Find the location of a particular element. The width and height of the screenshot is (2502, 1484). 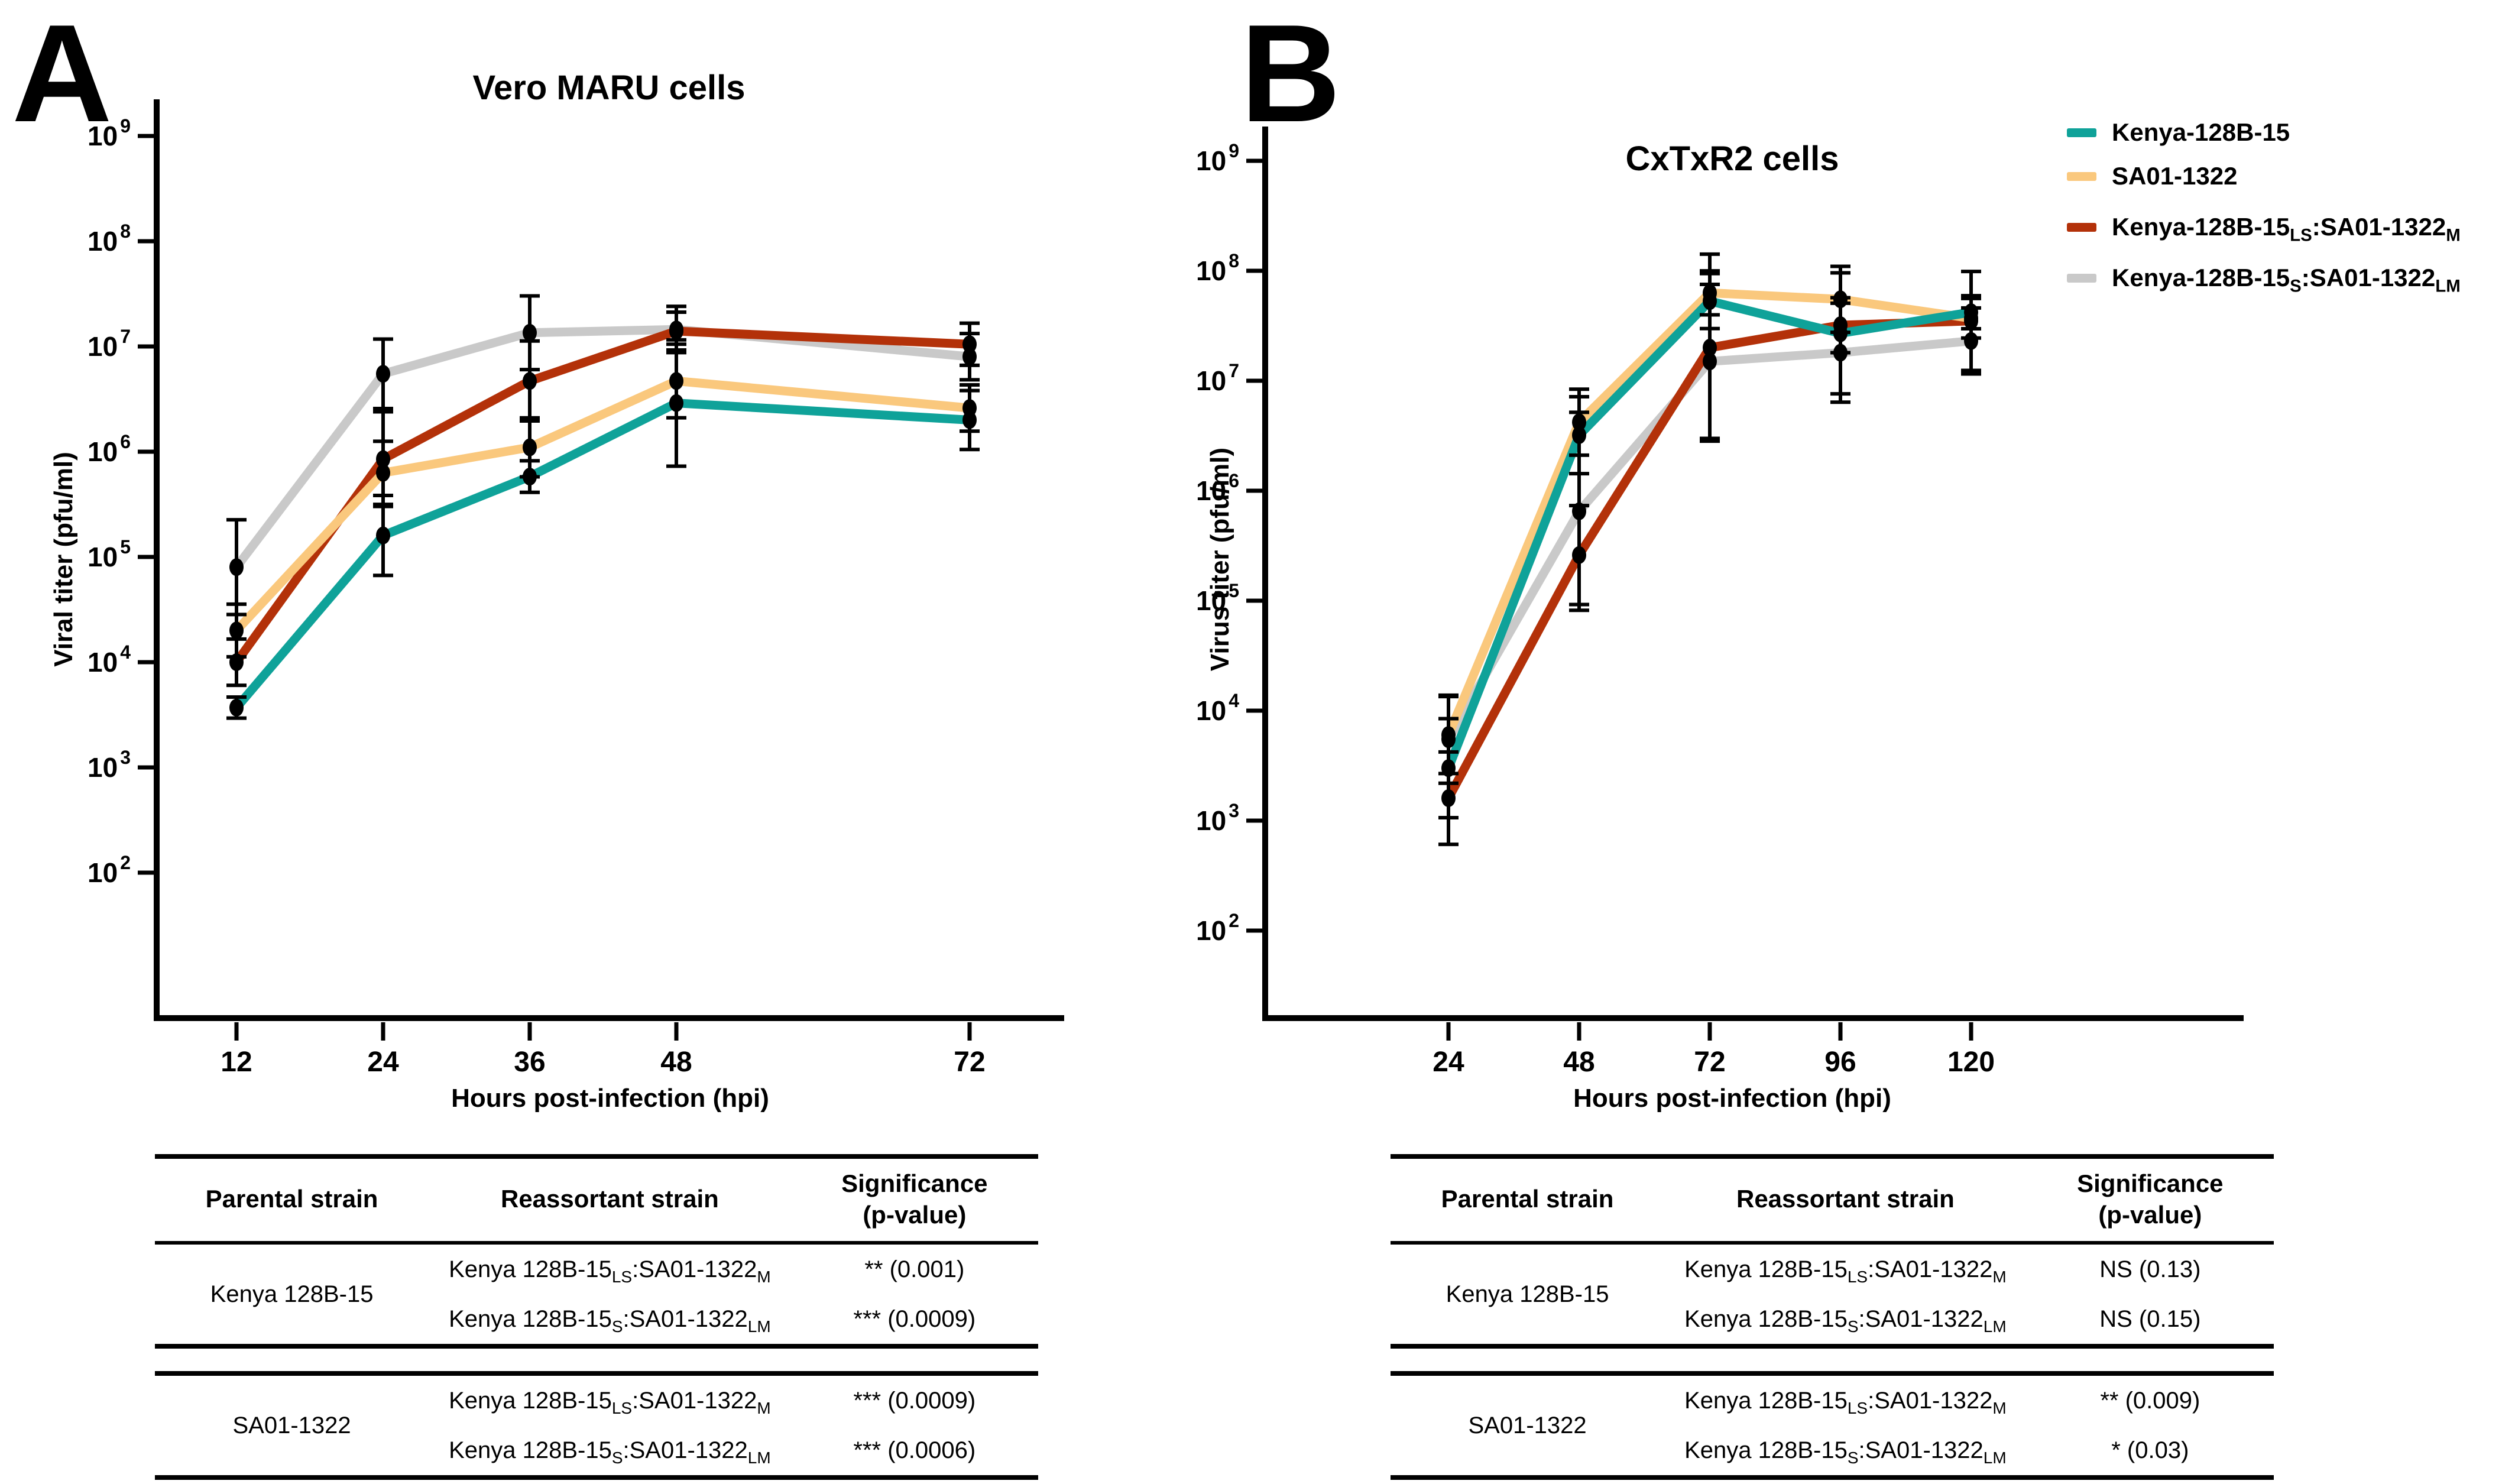

series-points-teal is located at coordinates (603, 529).